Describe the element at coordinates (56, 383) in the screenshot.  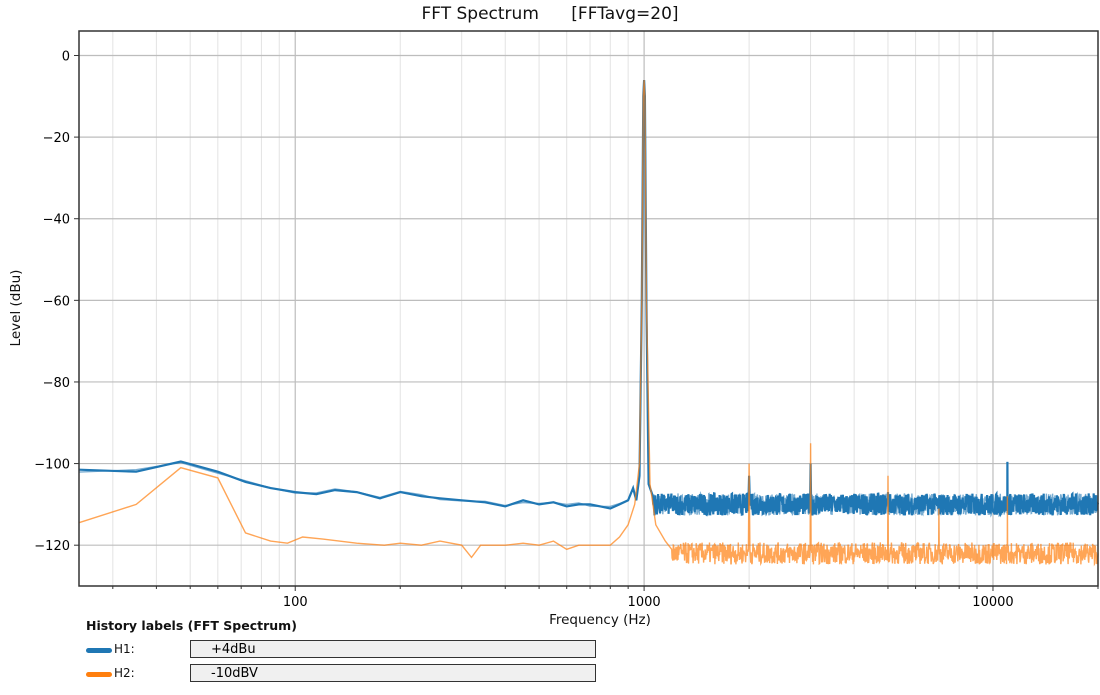
I see `y-tick-label: −80` at that location.